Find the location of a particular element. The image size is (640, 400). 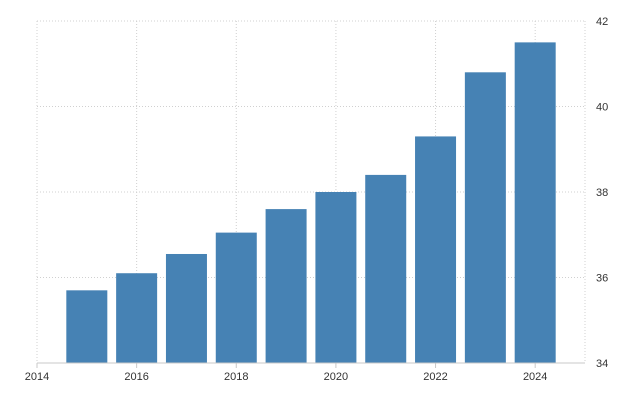

x-tick-label-2016: 2016 is located at coordinates (136, 377).